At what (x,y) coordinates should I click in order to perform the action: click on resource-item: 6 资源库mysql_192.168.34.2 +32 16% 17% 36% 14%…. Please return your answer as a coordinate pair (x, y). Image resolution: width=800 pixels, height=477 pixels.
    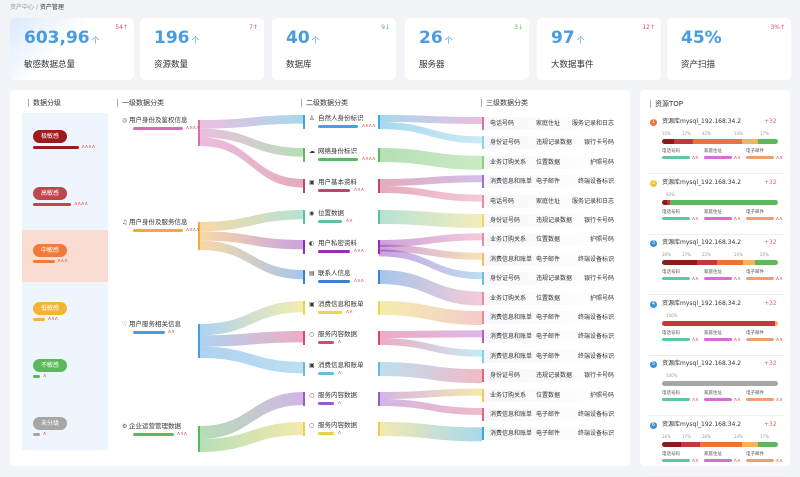
    Looking at the image, I should click on (716, 448).